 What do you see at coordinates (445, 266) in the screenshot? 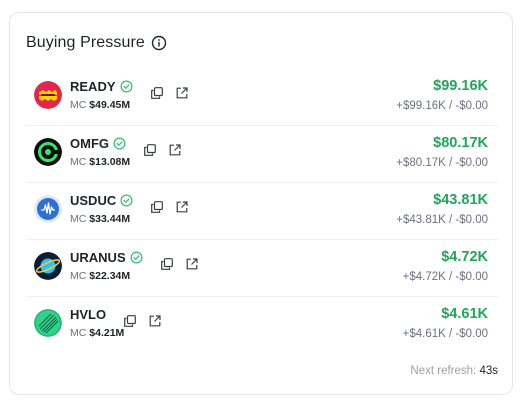
I see `token-flow: $4.72K +$4.72K / -$0.00` at bounding box center [445, 266].